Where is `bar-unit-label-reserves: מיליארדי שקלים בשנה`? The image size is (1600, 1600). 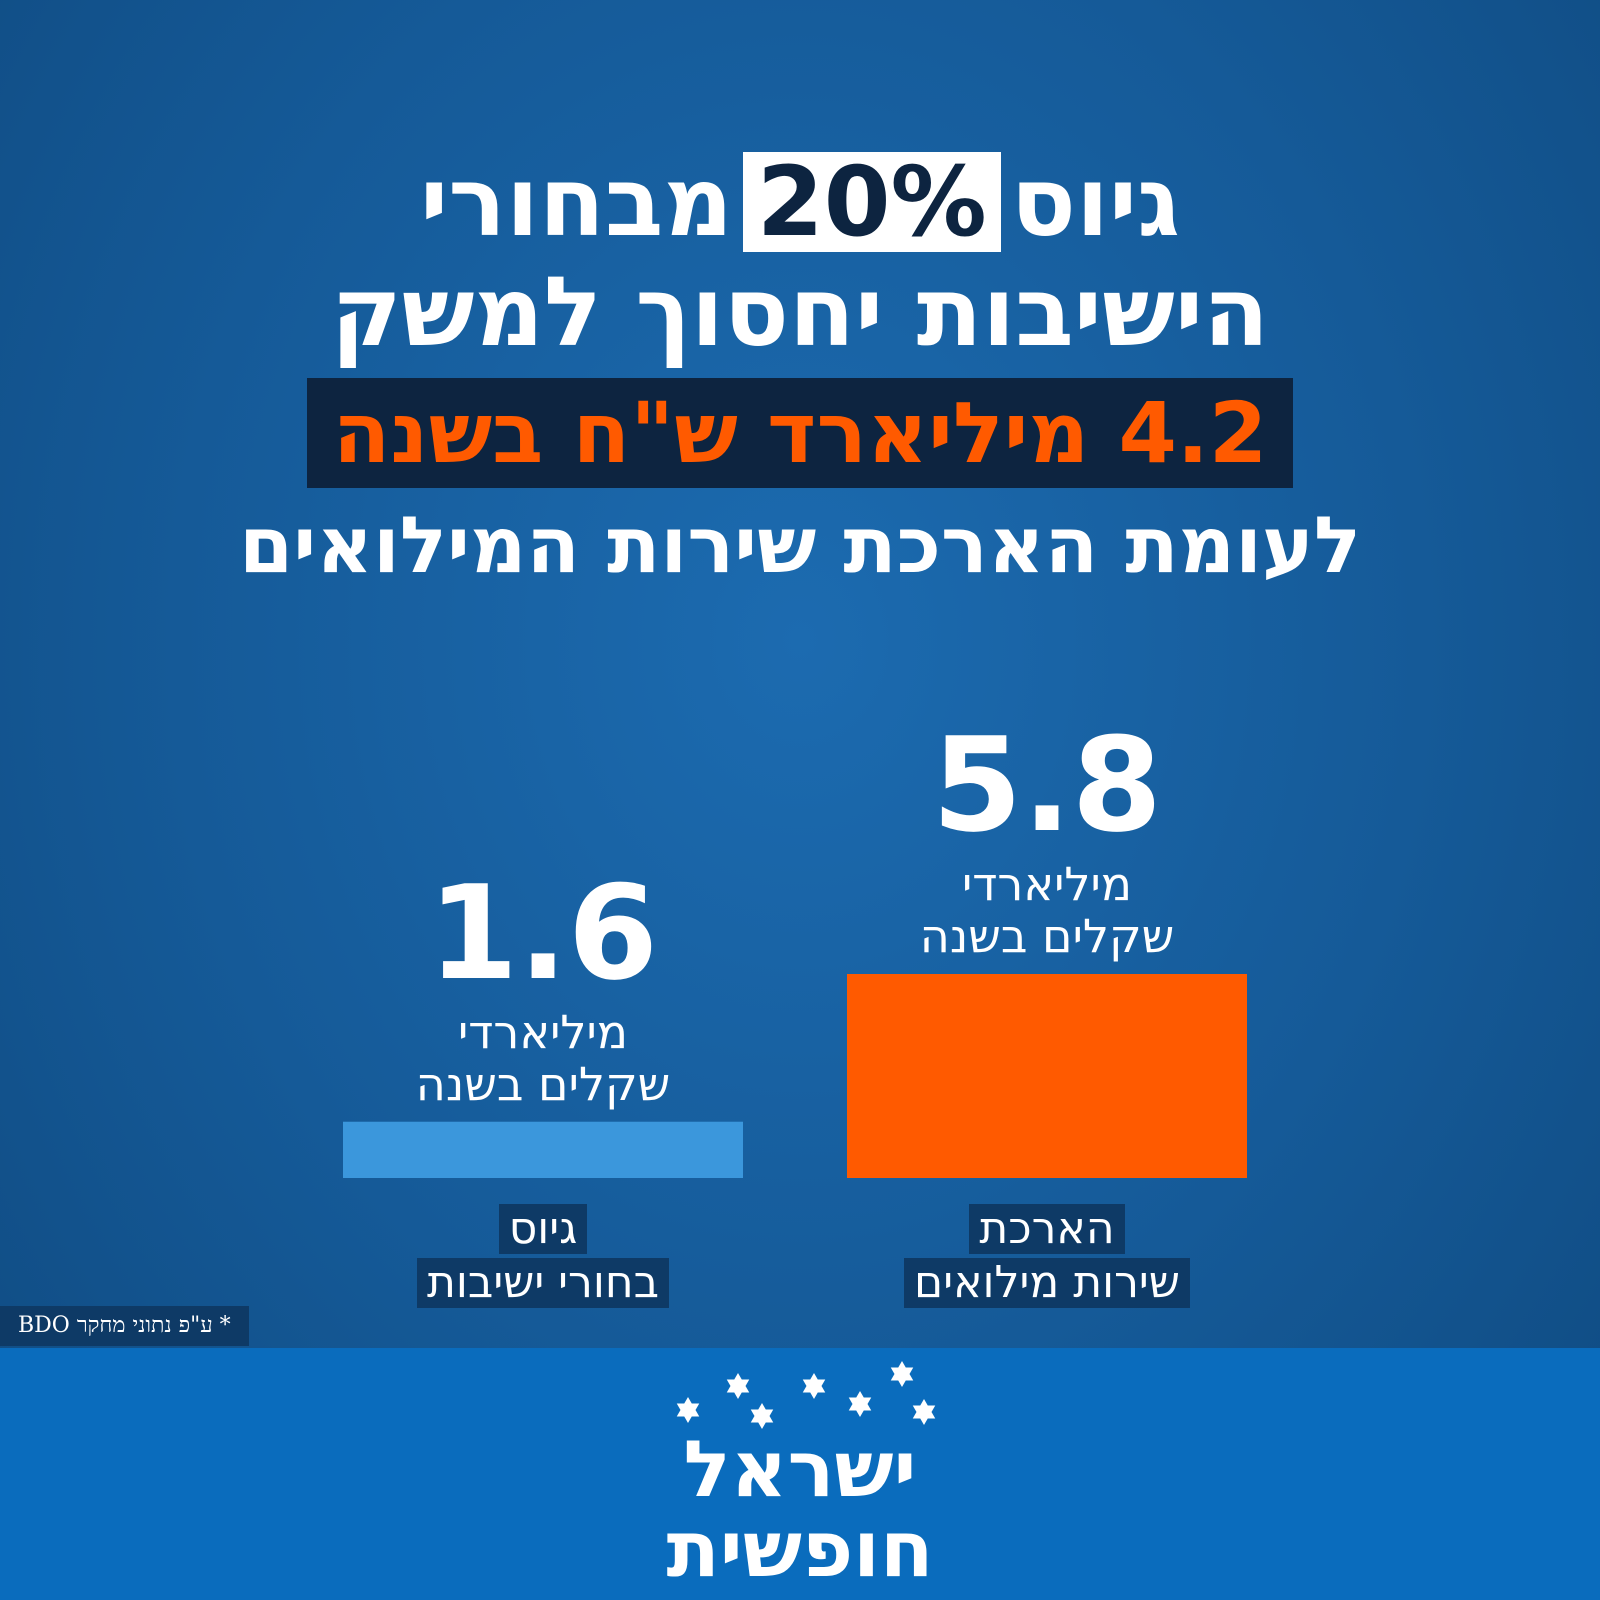 bar-unit-label-reserves: מיליארדי שקלים בשנה is located at coordinates (1047, 910).